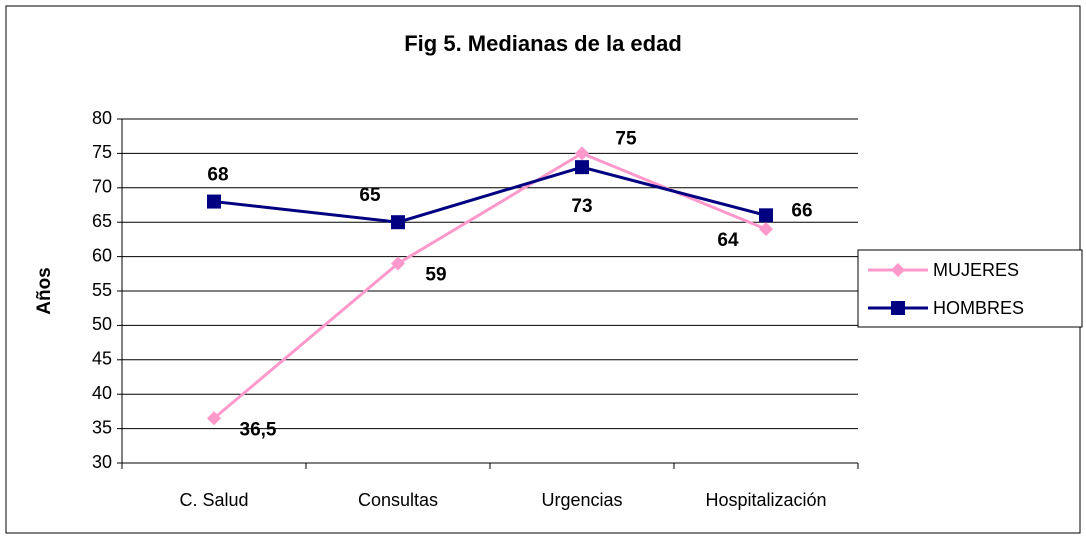 The image size is (1086, 539). What do you see at coordinates (217, 175) in the screenshot?
I see `data-label: 68` at bounding box center [217, 175].